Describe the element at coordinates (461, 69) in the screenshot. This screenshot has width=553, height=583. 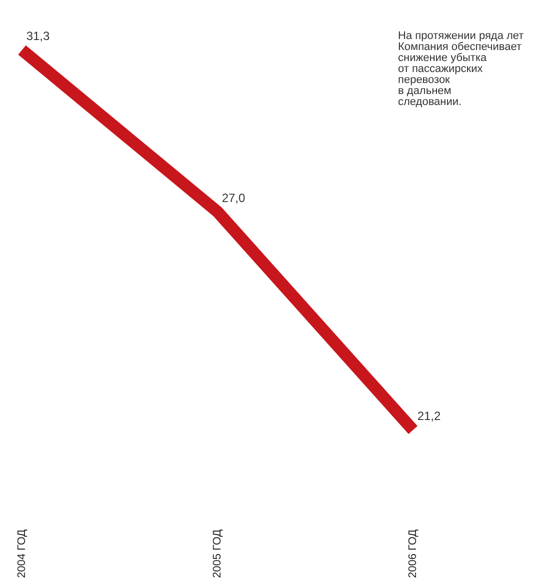
I see `annotation: На протяжении ряда лет Компания обеспечивает снижение убытка от пассажирских перевозок в дальнем следовании.` at that location.